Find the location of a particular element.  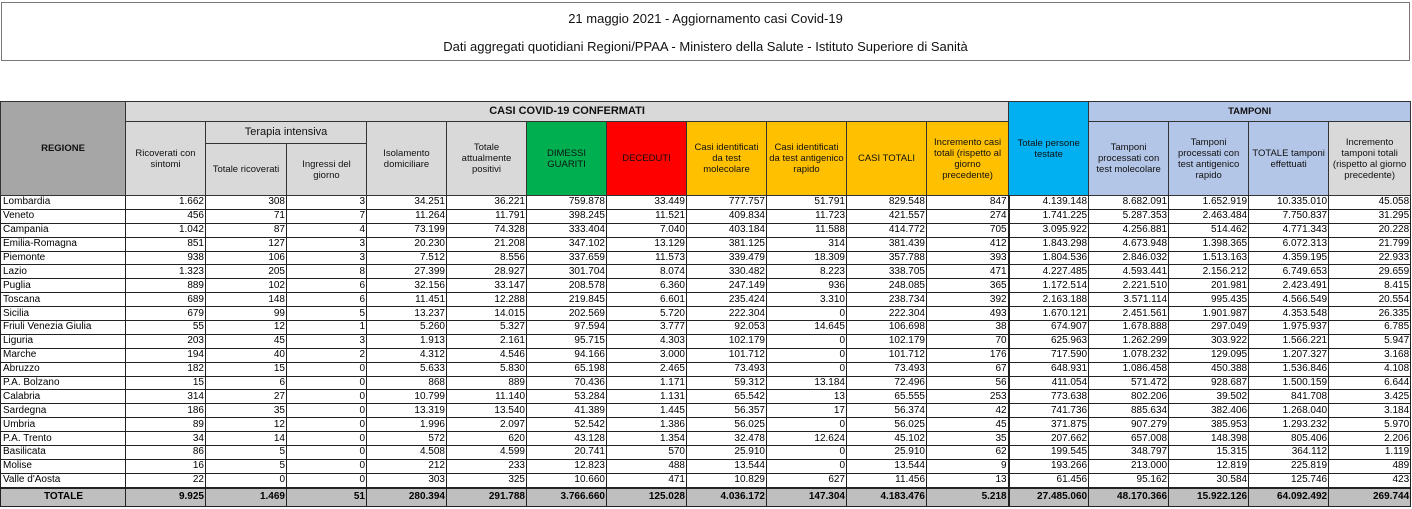

cell-deceduti: 3.777 is located at coordinates (646, 327).